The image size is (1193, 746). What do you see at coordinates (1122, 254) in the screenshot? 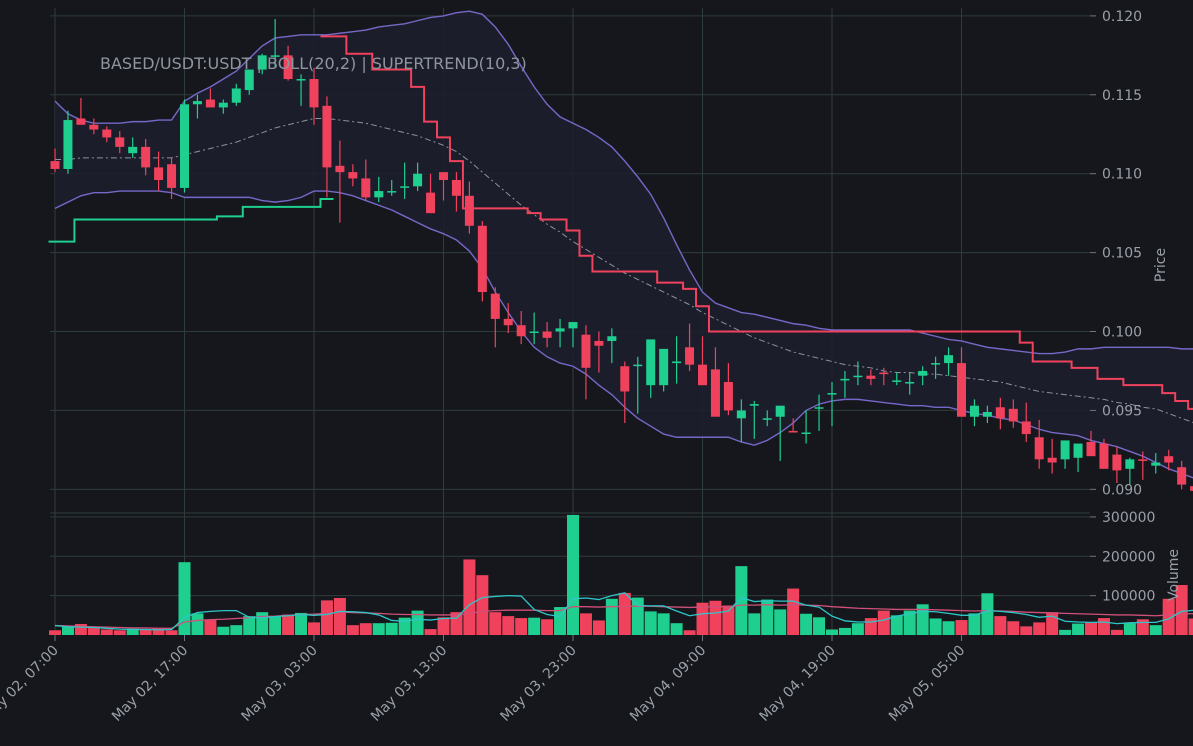
I see `price-tick-label: 0.105` at bounding box center [1122, 254].